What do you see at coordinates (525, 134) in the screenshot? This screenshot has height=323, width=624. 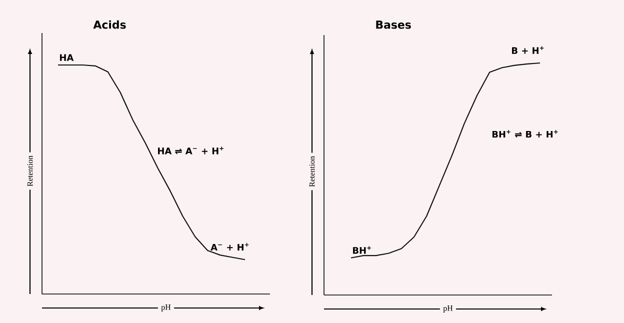 I see `annotation: BH$^{+}$ ⇌ B + H$^{+}$` at bounding box center [525, 134].